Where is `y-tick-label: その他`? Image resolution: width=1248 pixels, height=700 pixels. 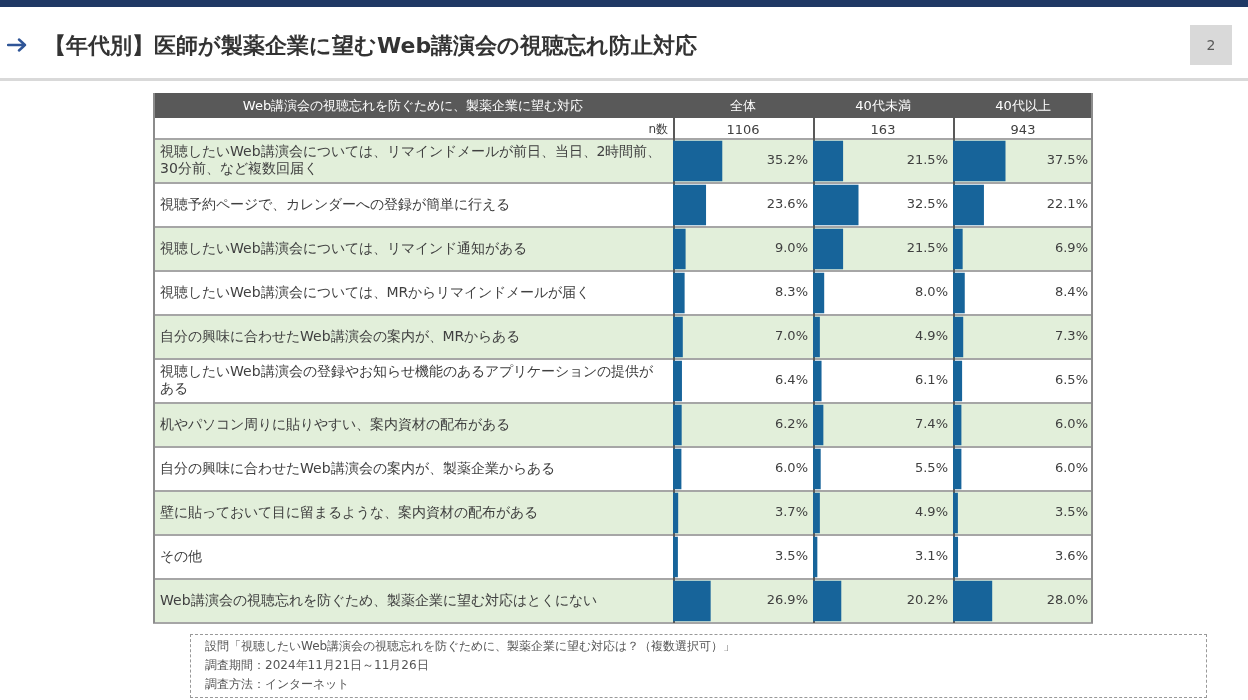
y-tick-label: その他 is located at coordinates (181, 555).